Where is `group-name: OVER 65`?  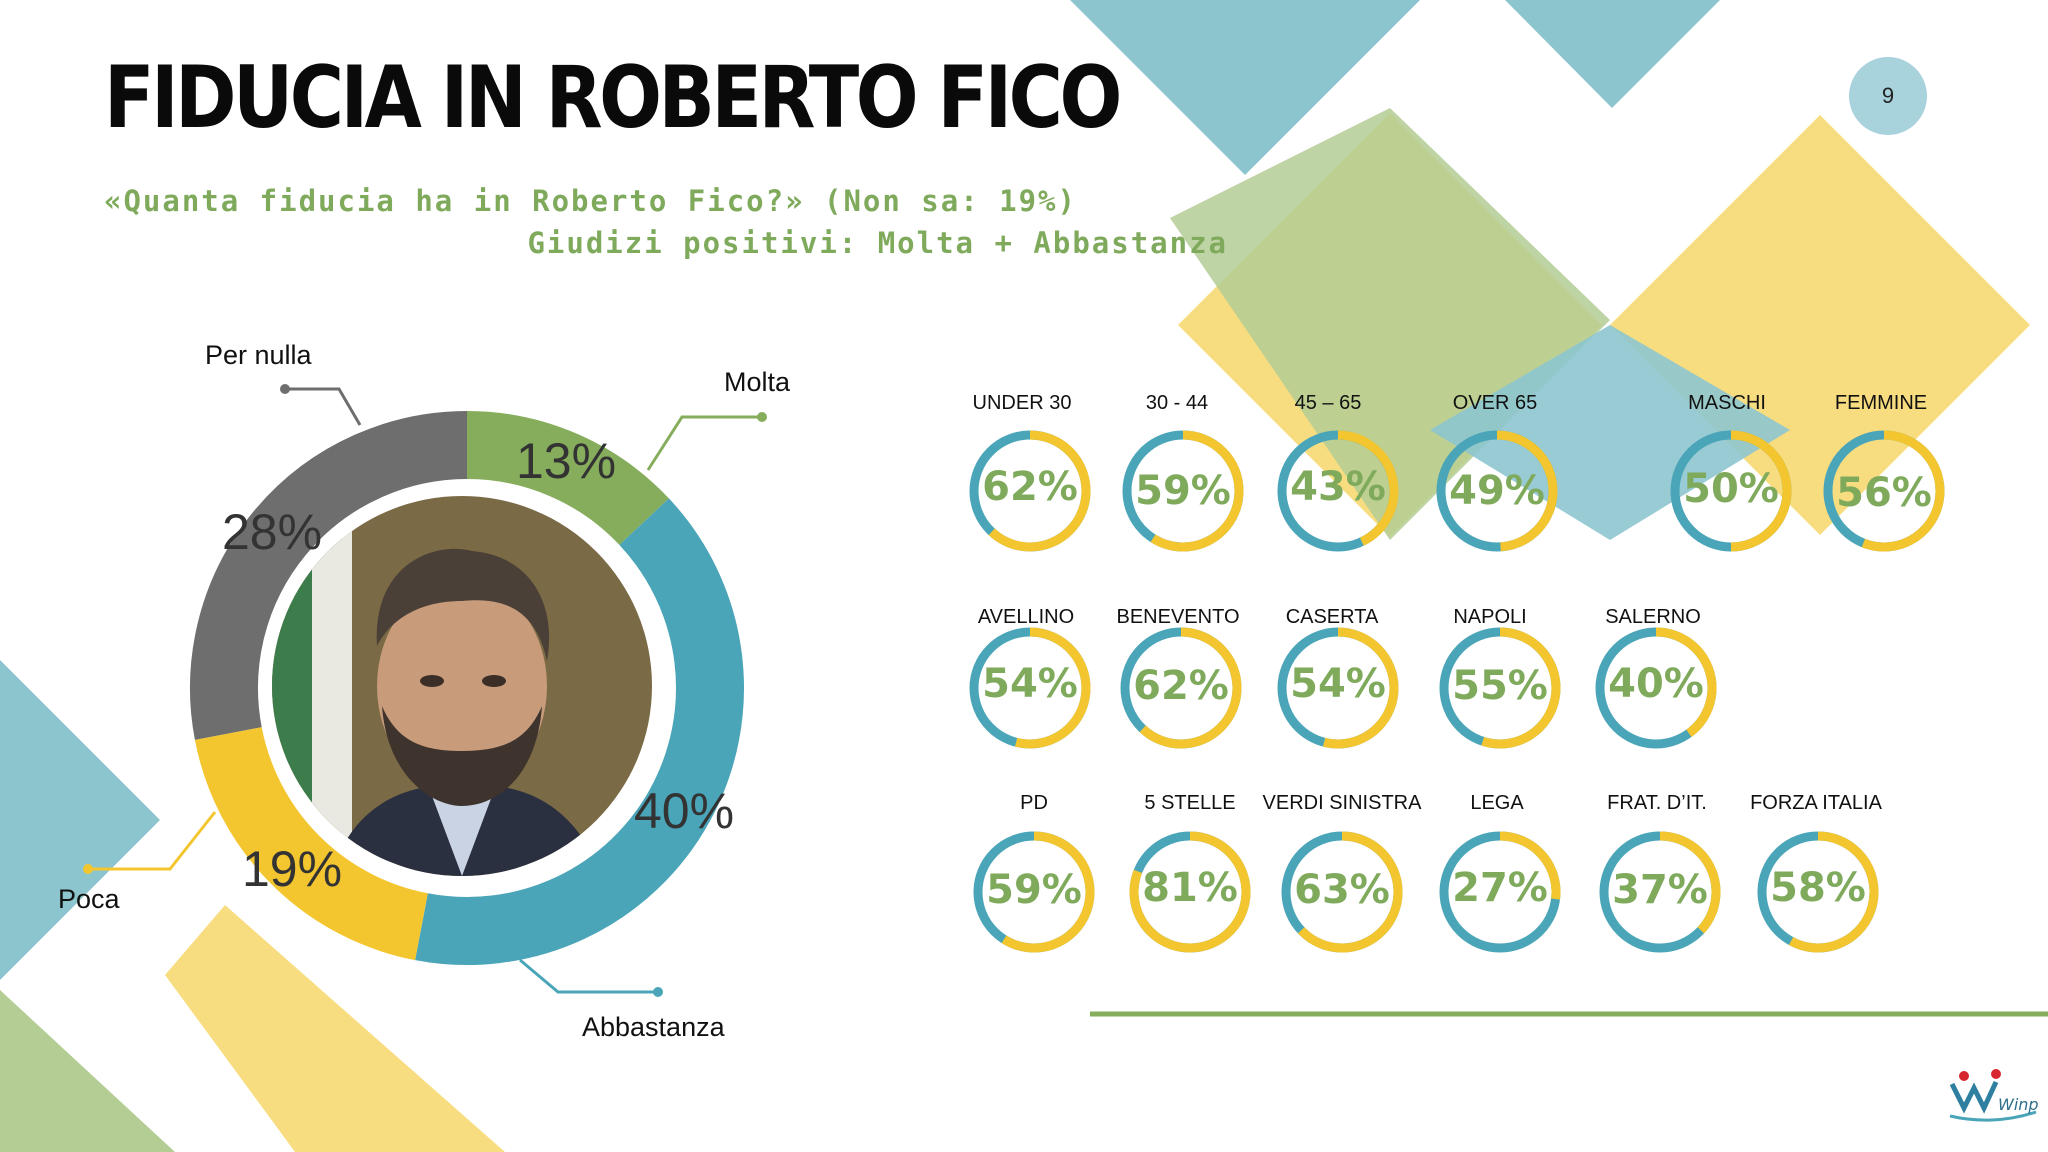
group-name: OVER 65 is located at coordinates (1495, 403).